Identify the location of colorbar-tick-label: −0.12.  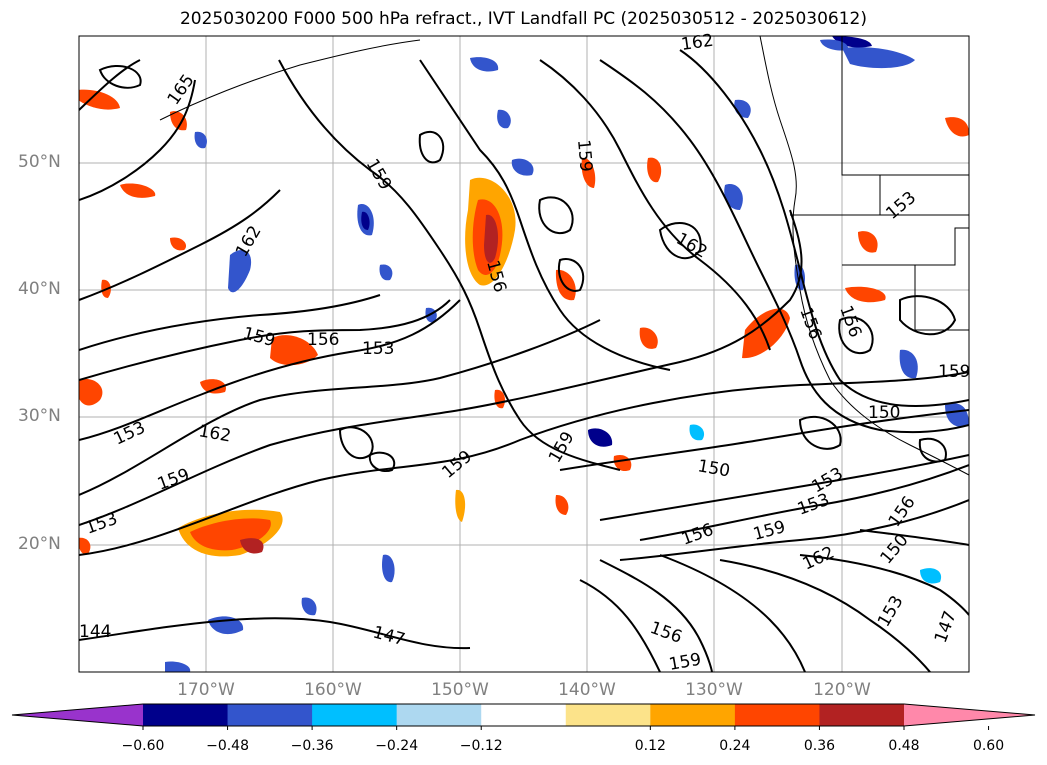
(481, 746).